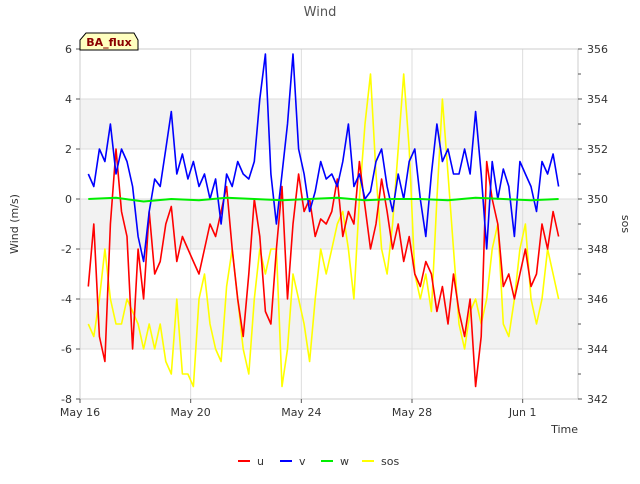 The image size is (640, 484). I want to click on x-tick-label: May 24, so click(301, 412).